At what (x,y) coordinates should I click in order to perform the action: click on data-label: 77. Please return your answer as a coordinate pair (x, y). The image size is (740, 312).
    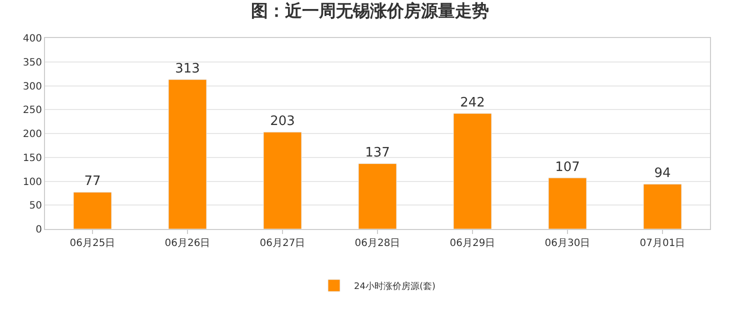
    Looking at the image, I should click on (92, 182).